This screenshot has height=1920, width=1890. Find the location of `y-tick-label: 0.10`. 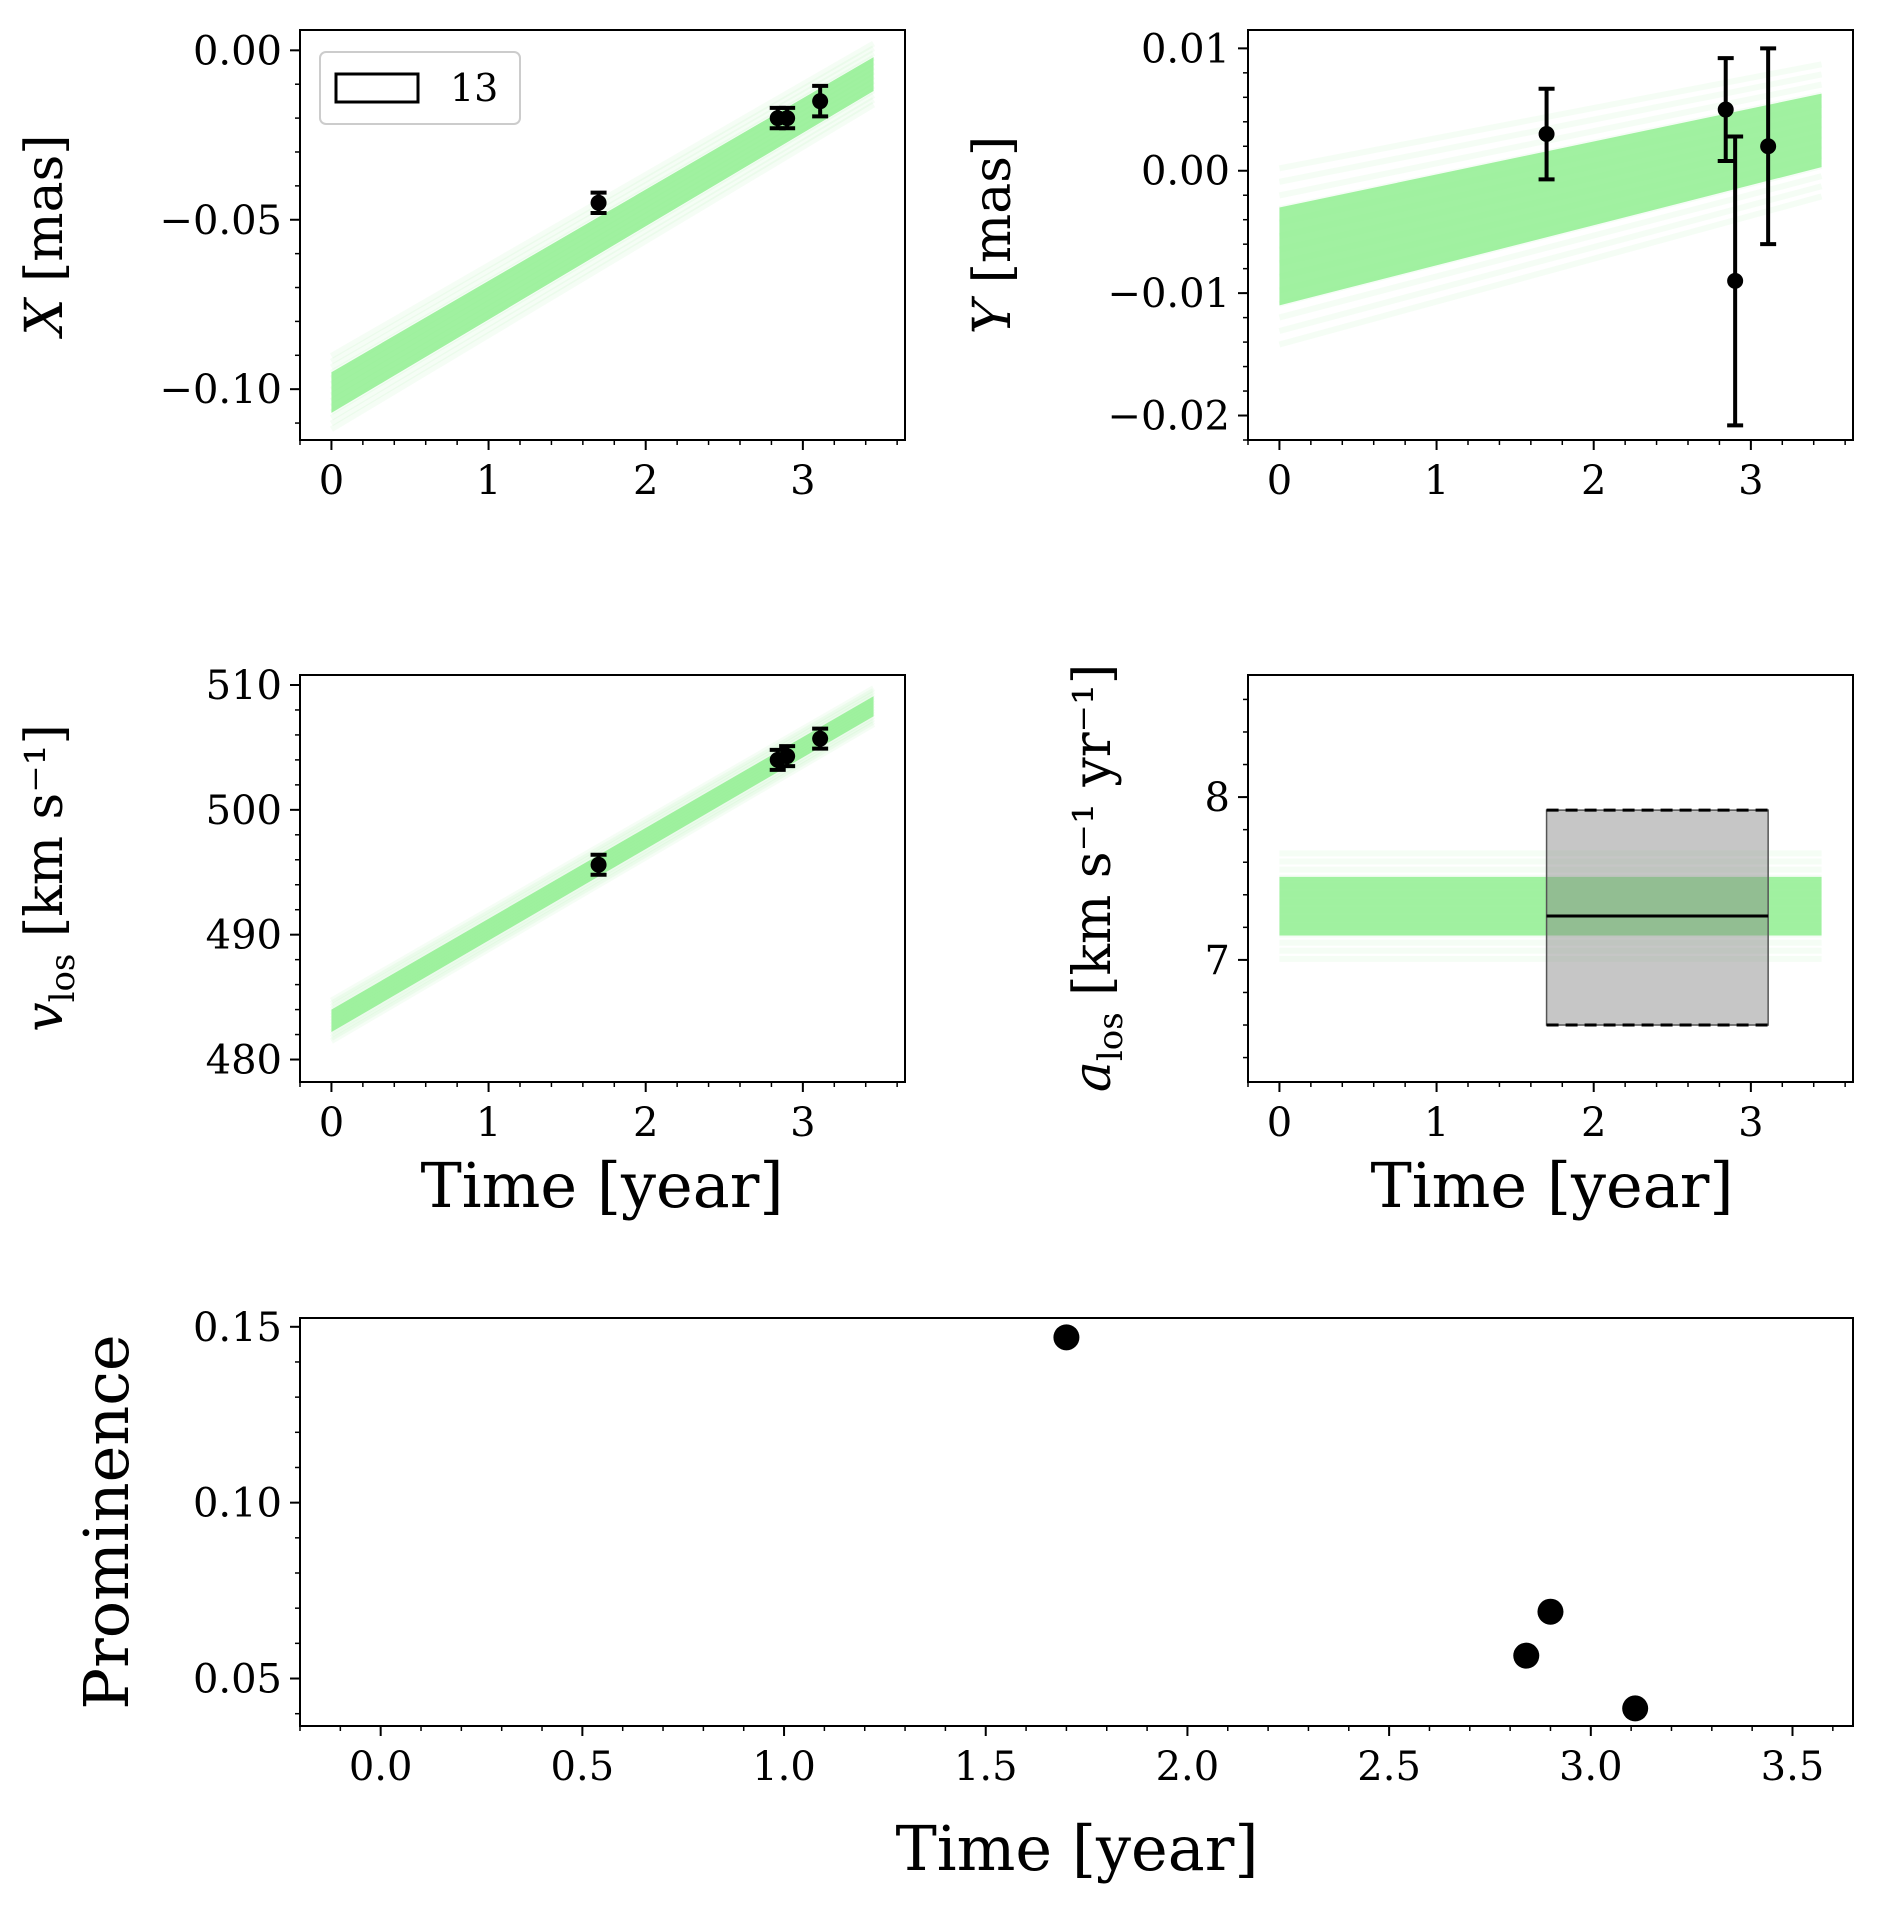

y-tick-label: 0.10 is located at coordinates (237, 1504).